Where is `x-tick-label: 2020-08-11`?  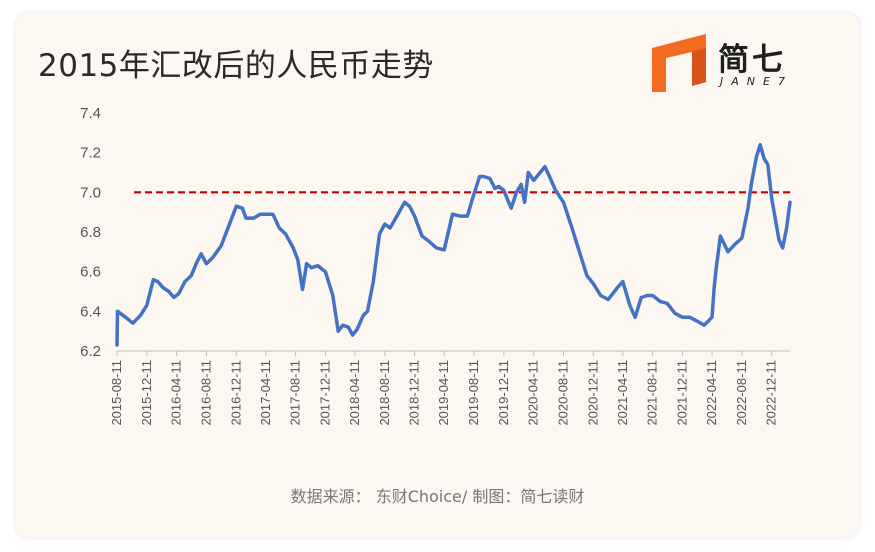
x-tick-label: 2020-08-11 is located at coordinates (562, 393).